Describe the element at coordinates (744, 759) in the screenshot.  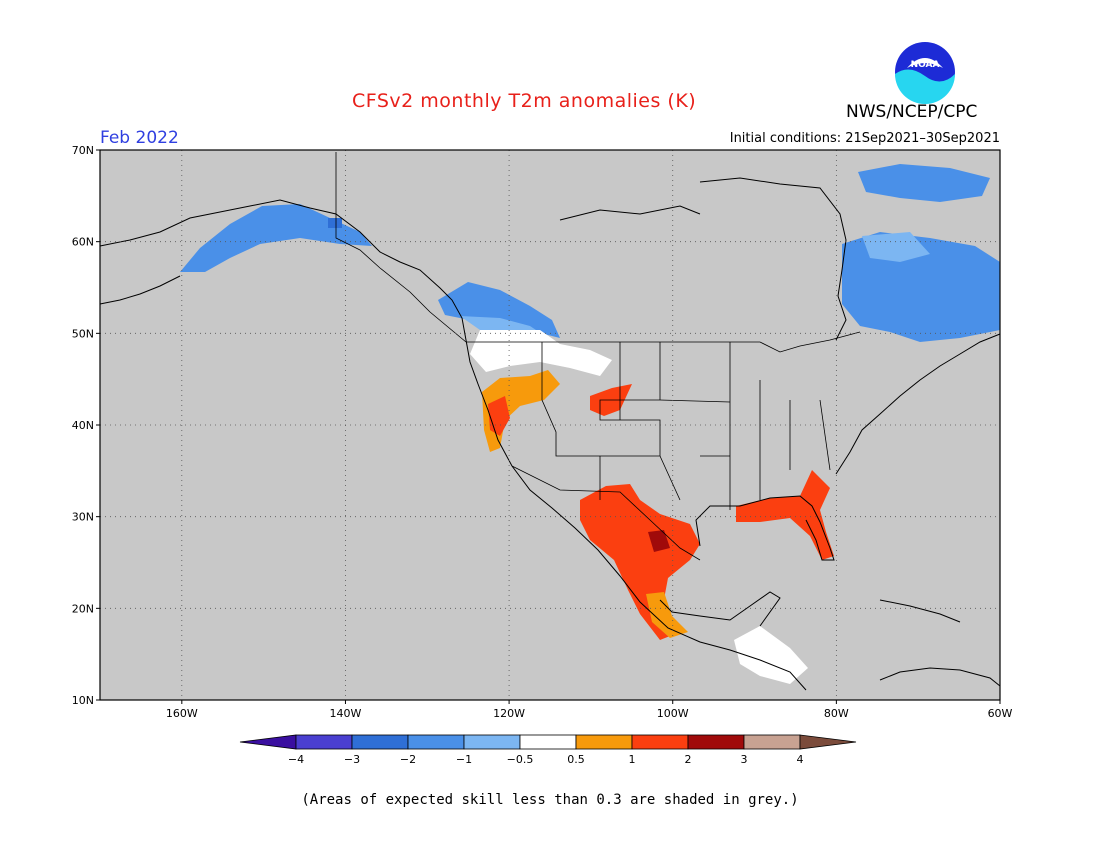
I see `colorbar-tick-label: 3` at that location.